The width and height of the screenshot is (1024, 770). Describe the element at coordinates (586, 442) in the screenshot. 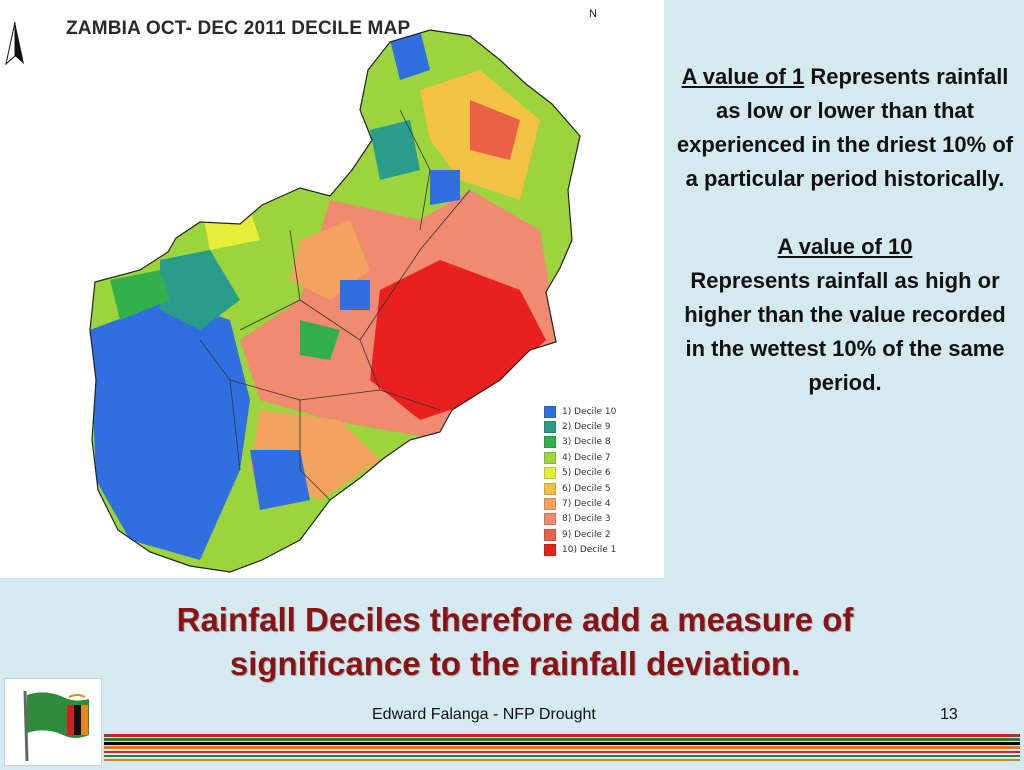

I see `legend-label: 3) Decile 8` at that location.